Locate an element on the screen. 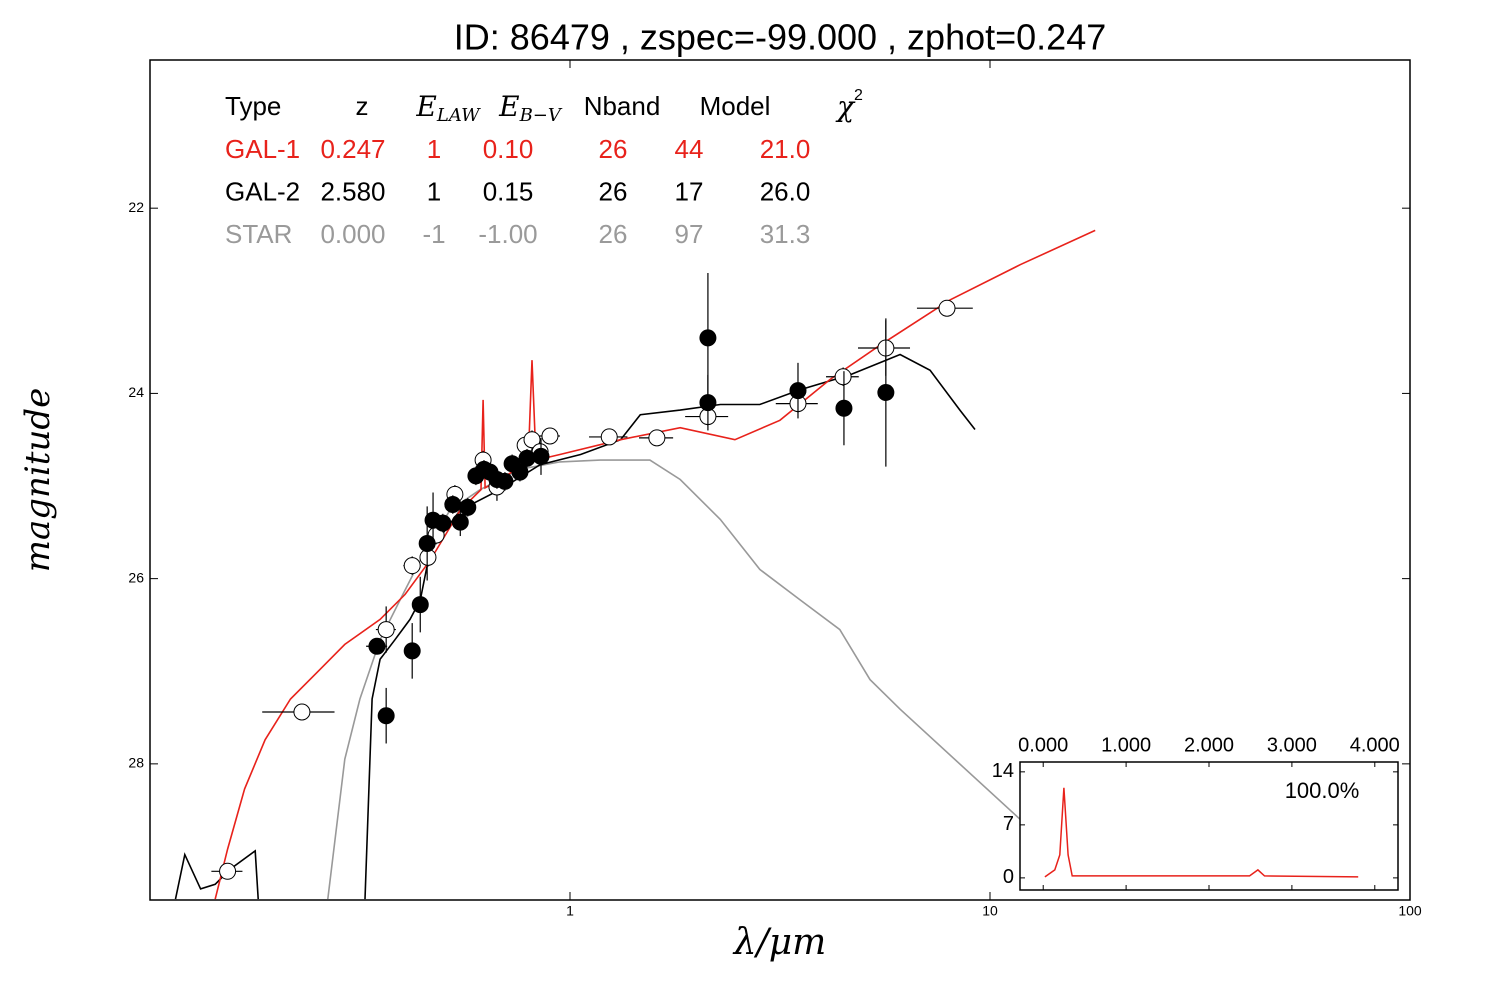 This screenshot has width=1500, height=1005. table-cell: GAL-2 is located at coordinates (262, 191).